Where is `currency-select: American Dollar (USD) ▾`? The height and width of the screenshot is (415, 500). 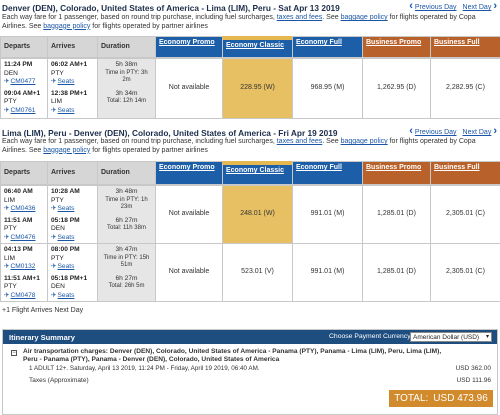
currency-select: American Dollar (USD) ▾ is located at coordinates (451, 337).